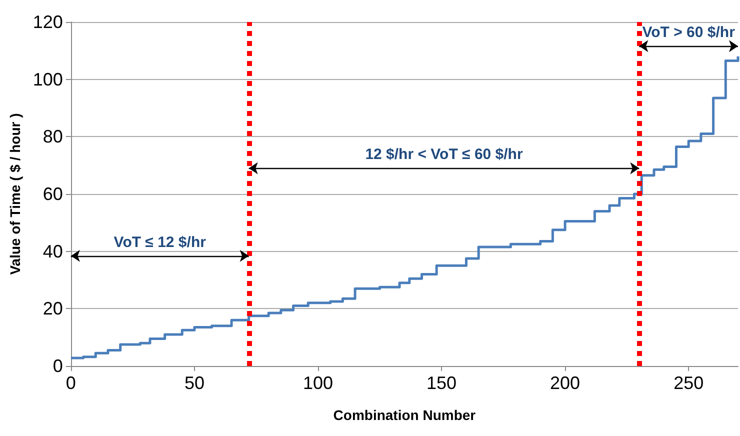  Describe the element at coordinates (689, 33) in the screenshot. I see `annotation: VoT > 60 $/hr` at that location.